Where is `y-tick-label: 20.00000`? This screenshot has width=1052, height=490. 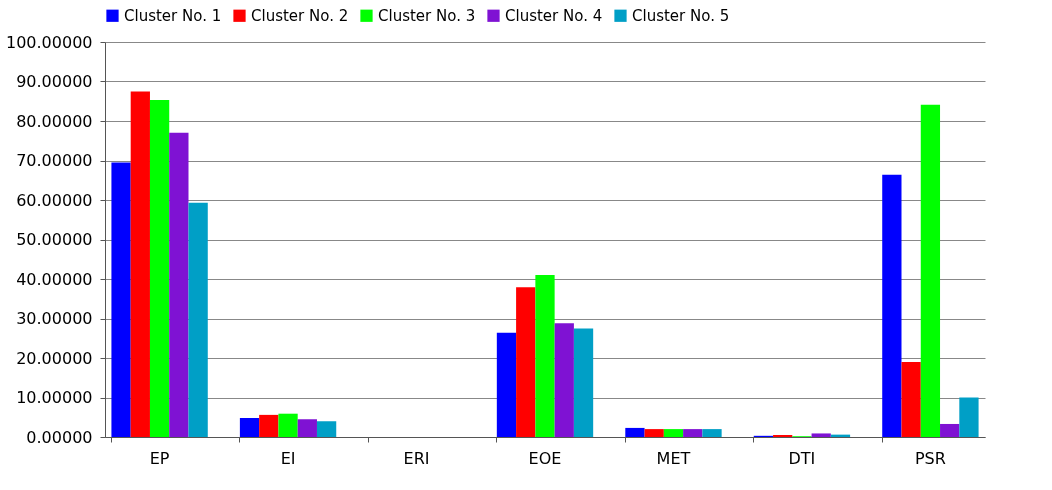
y-tick-label: 20.00000 is located at coordinates (54, 358).